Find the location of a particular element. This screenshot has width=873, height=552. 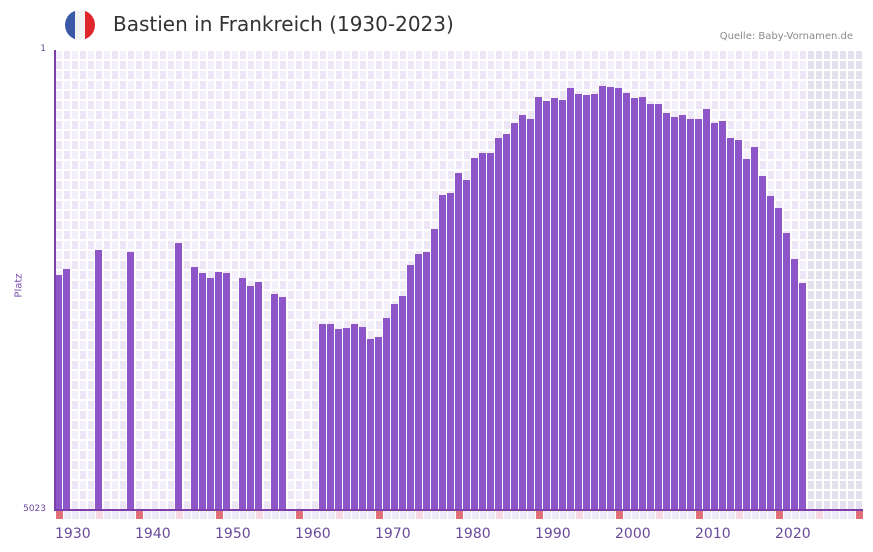

source-credit: Quelle: Baby-Vornamen.de is located at coordinates (786, 36).